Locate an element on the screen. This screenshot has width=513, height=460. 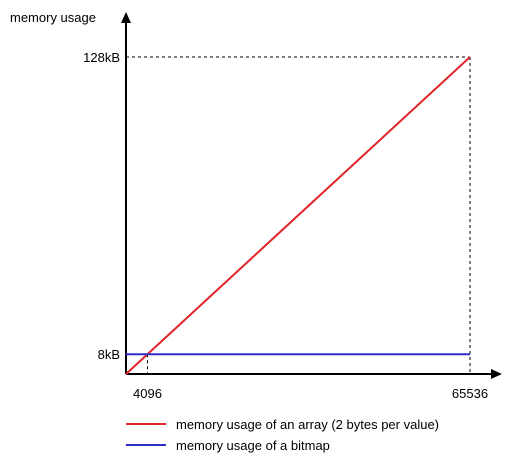
x-axis-arrow-icon is located at coordinates (496, 374).